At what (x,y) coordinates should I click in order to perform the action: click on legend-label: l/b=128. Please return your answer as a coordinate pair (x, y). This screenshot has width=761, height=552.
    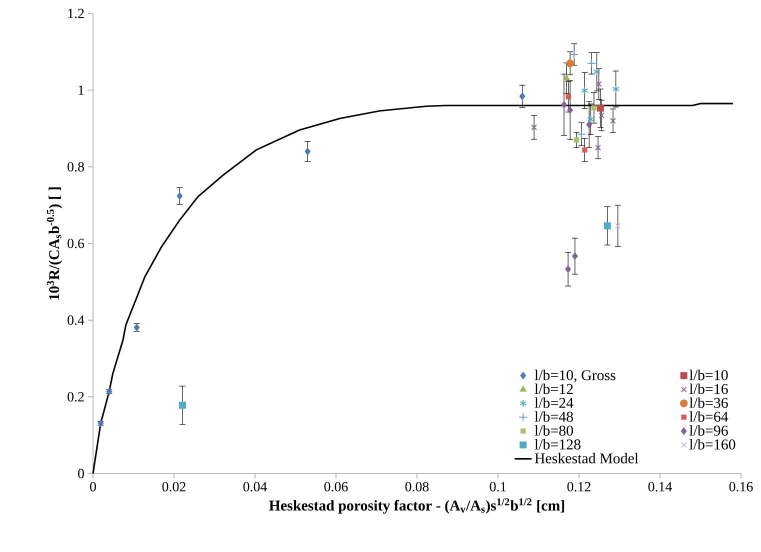
    Looking at the image, I should click on (557, 444).